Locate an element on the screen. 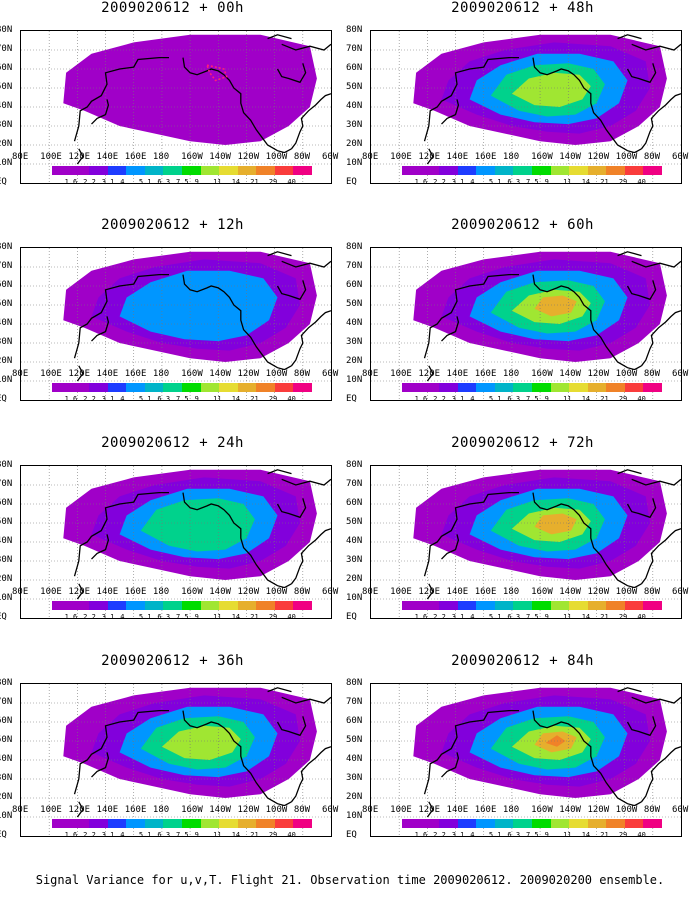  lon-tick-label: 100E is located at coordinates (51, 592).